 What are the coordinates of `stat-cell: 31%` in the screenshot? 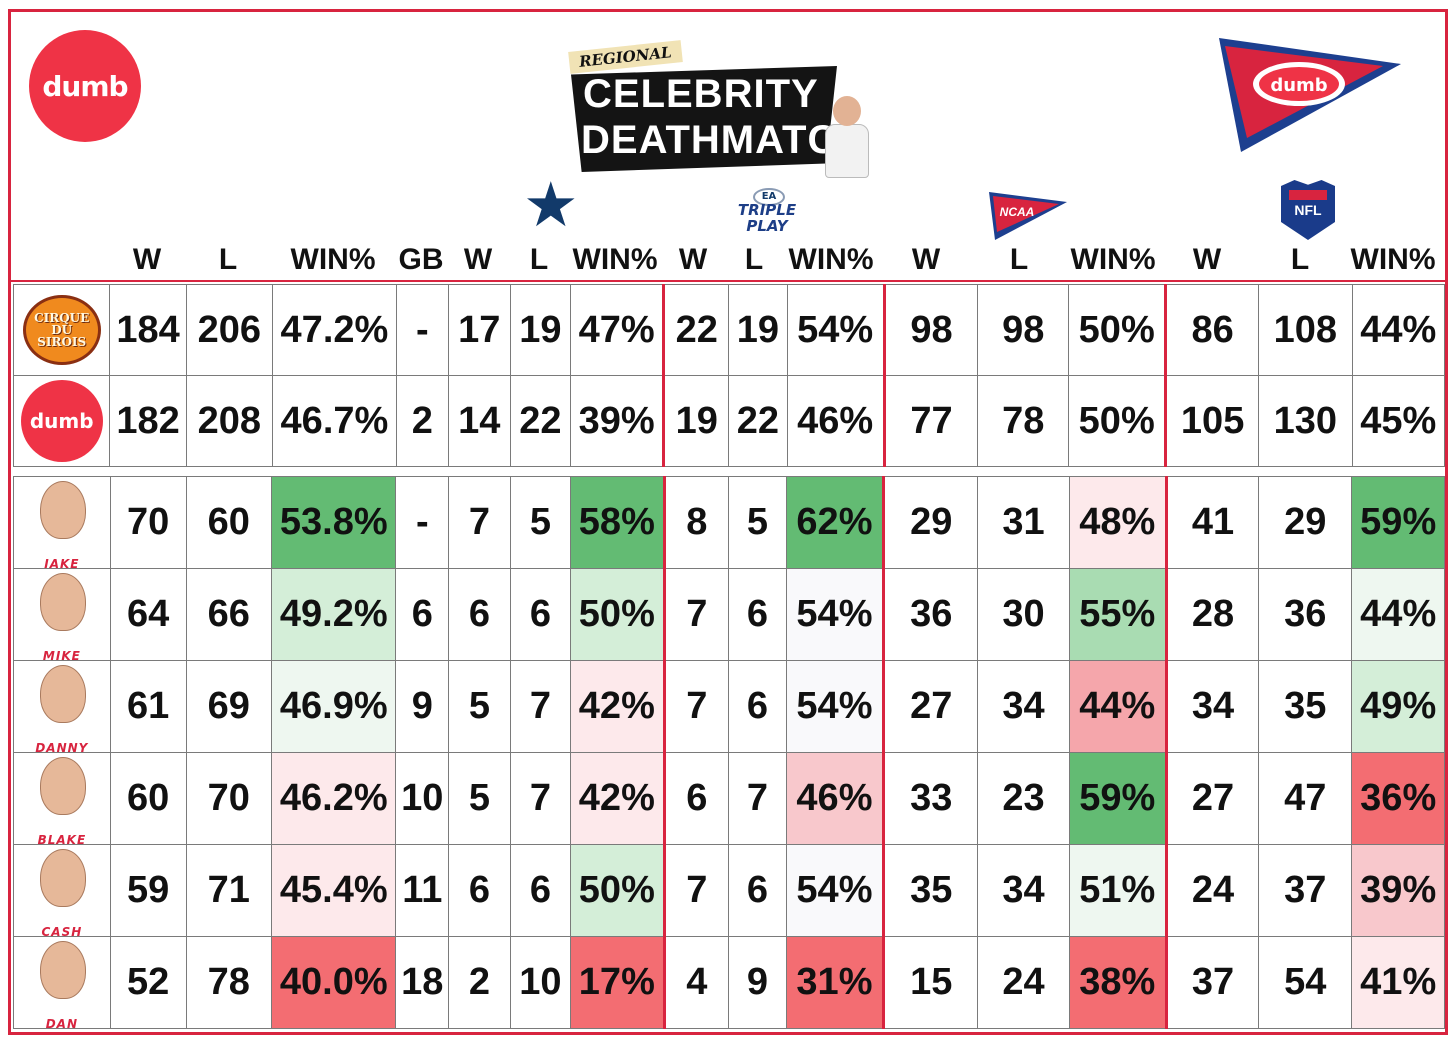 It's located at (835, 982).